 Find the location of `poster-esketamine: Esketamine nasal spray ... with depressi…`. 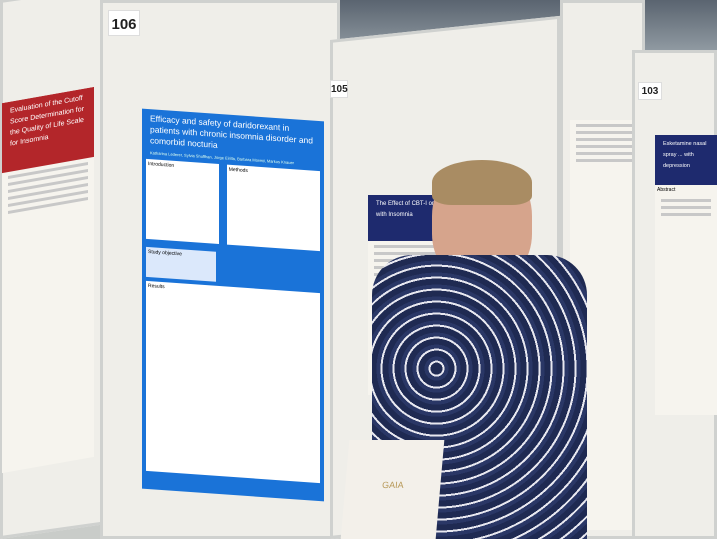

poster-esketamine: Esketamine nasal spray ... with depressi… is located at coordinates (686, 275).